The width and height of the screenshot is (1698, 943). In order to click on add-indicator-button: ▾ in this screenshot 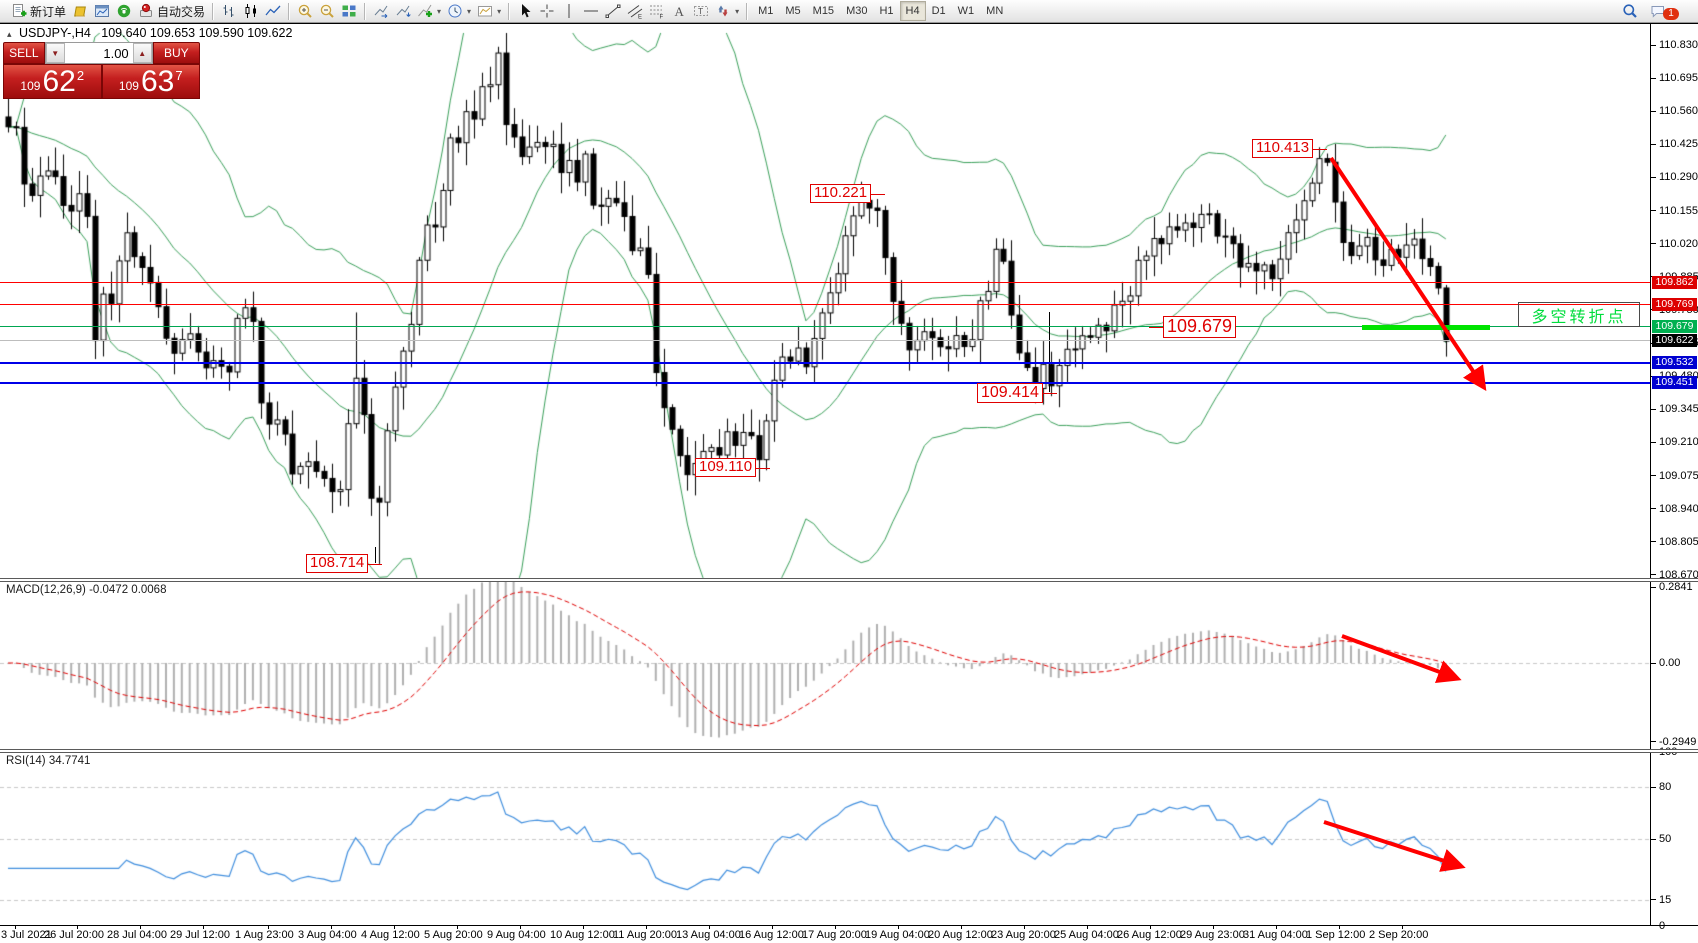, I will do `click(429, 11)`.